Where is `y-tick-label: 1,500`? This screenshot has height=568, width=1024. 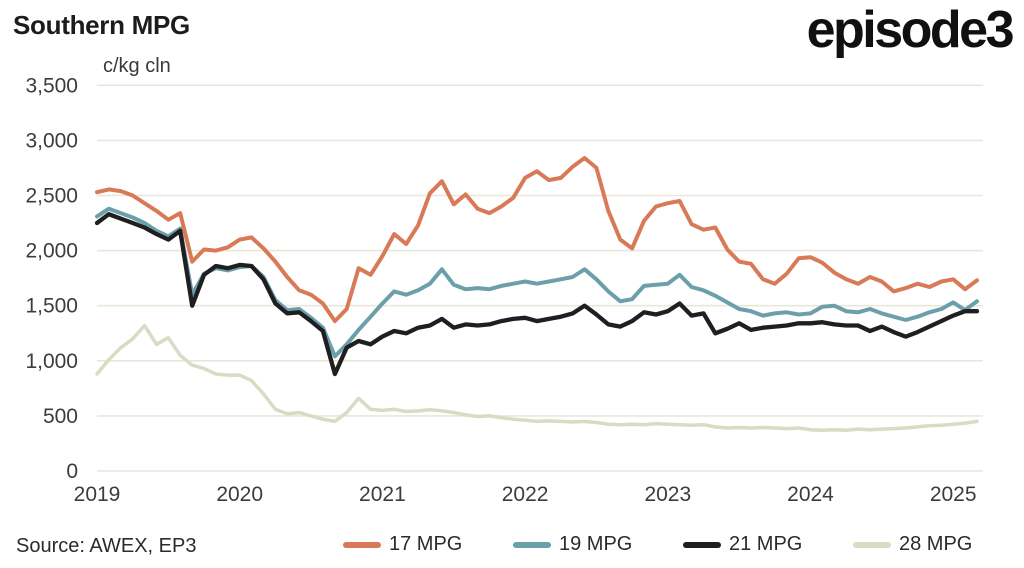
y-tick-label: 1,500 is located at coordinates (51, 306).